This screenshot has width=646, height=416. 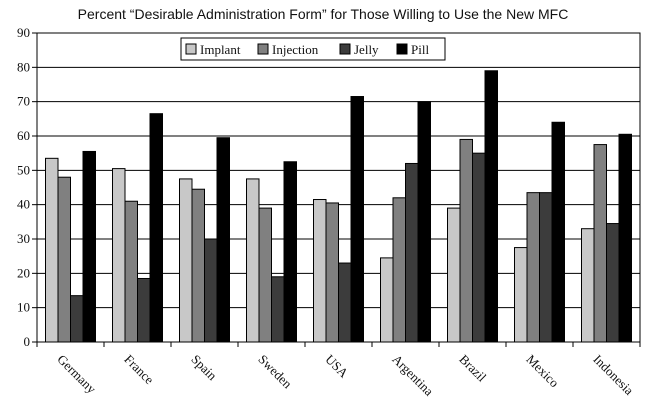 What do you see at coordinates (89, 246) in the screenshot?
I see `bar-pill-germany` at bounding box center [89, 246].